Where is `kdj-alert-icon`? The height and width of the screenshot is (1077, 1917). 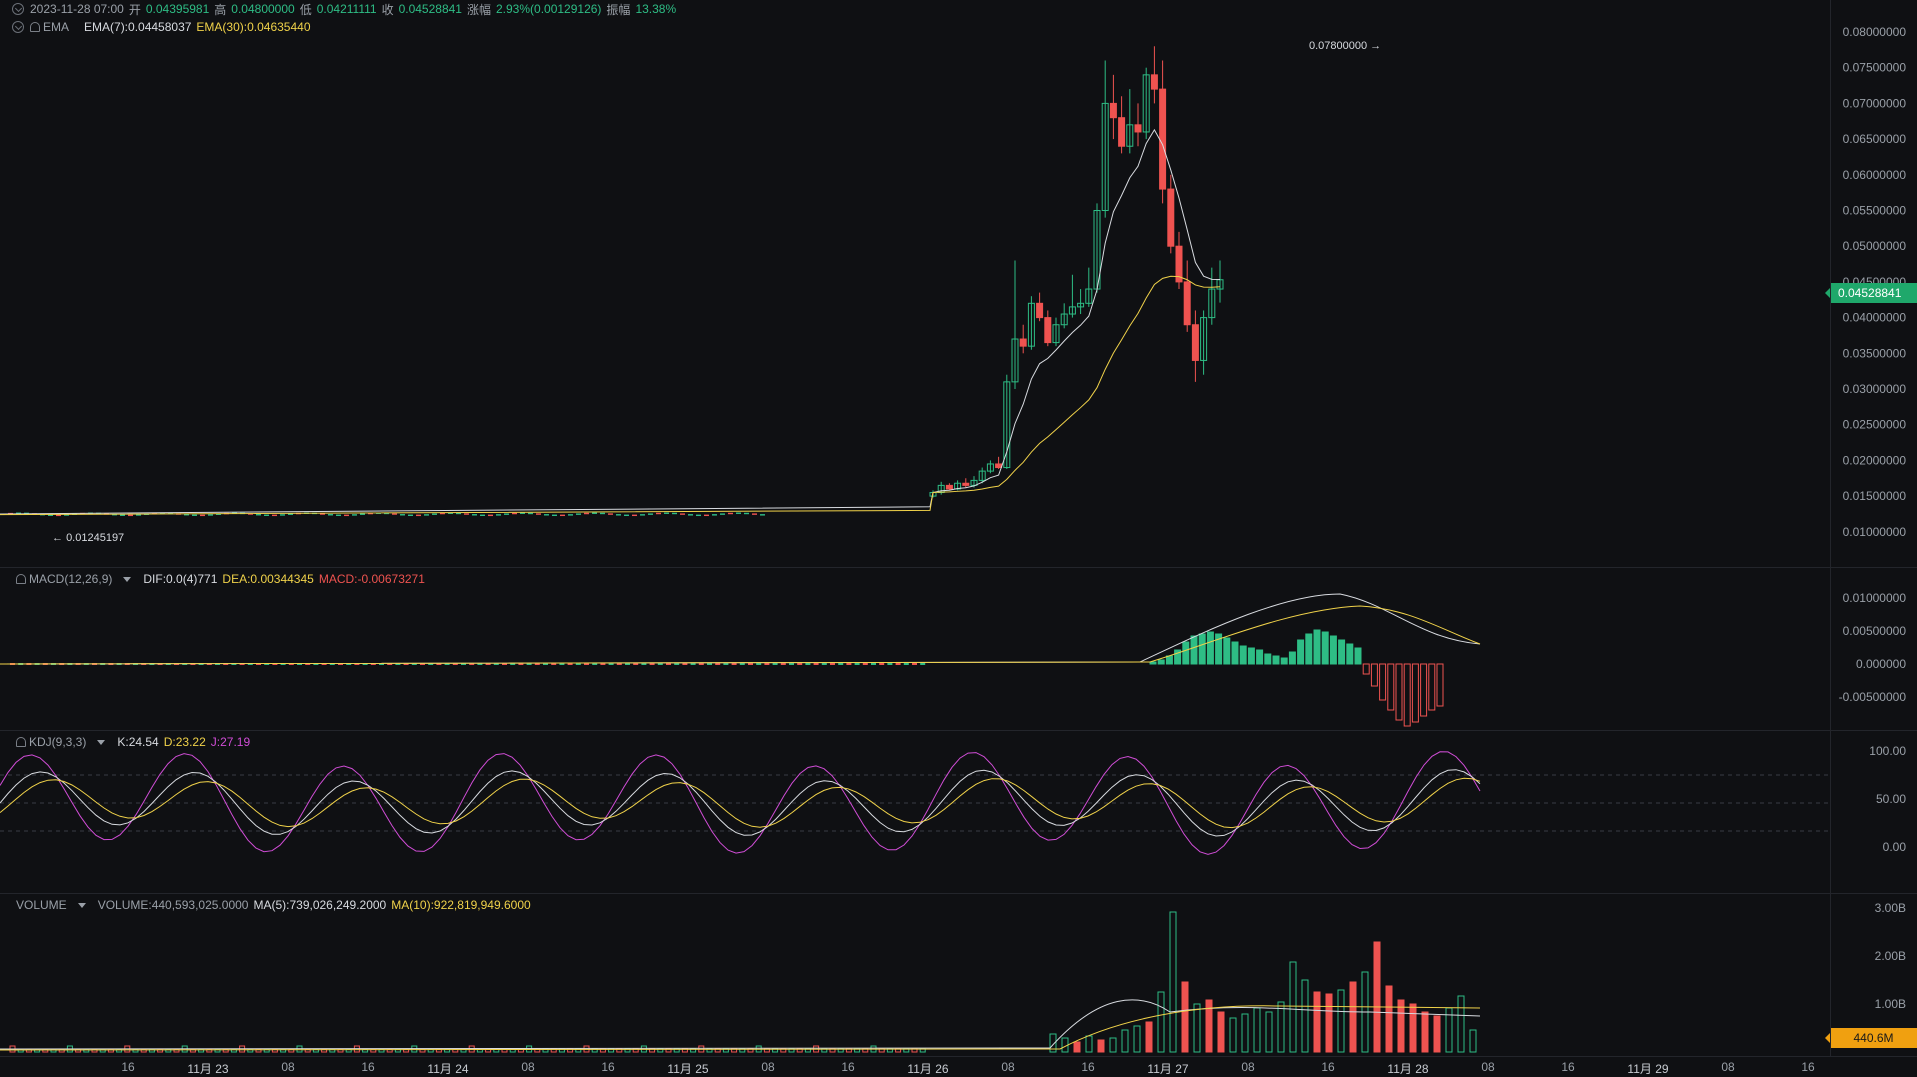
kdj-alert-icon is located at coordinates (21, 742).